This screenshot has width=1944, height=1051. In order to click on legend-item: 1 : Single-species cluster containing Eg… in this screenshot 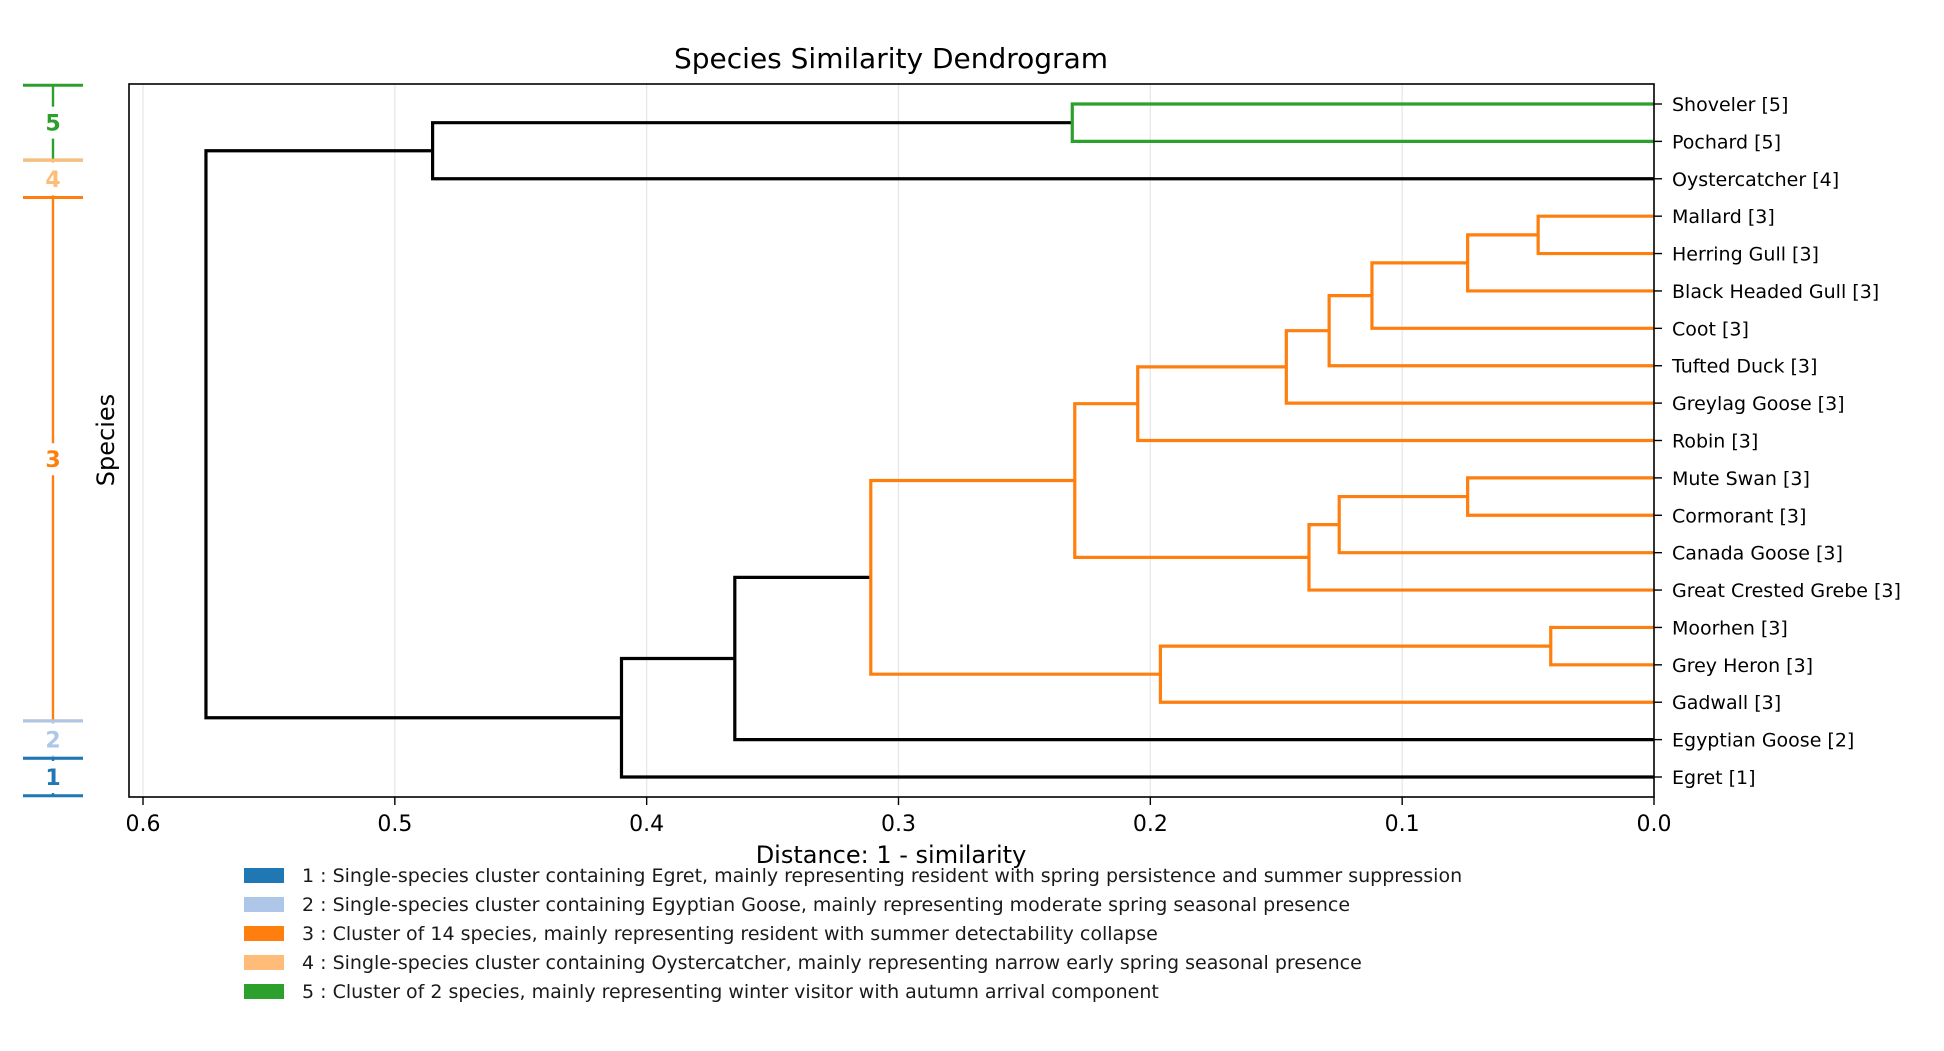, I will do `click(853, 875)`.